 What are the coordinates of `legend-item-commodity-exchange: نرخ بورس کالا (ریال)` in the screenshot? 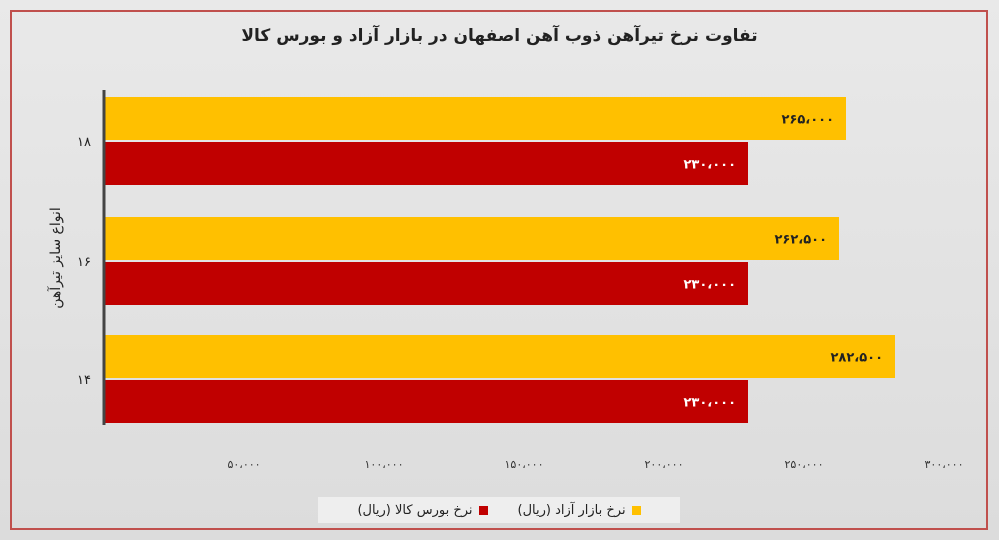 It's located at (422, 510).